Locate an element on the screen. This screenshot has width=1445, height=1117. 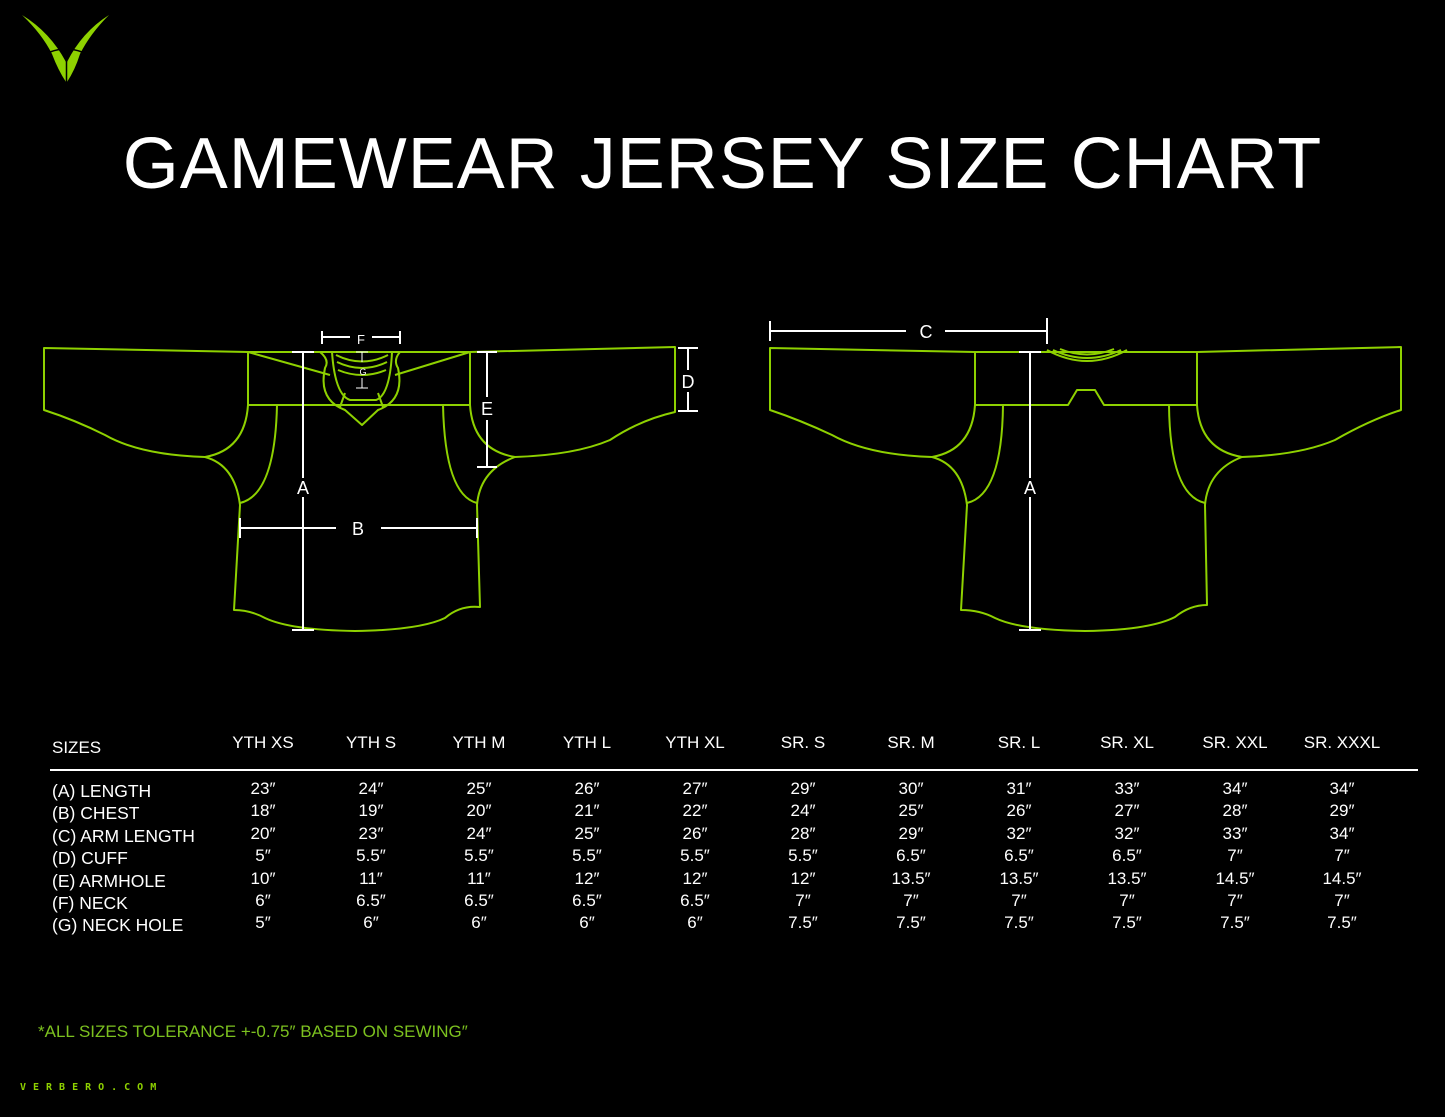
label-a-front: A is located at coordinates (303, 488).